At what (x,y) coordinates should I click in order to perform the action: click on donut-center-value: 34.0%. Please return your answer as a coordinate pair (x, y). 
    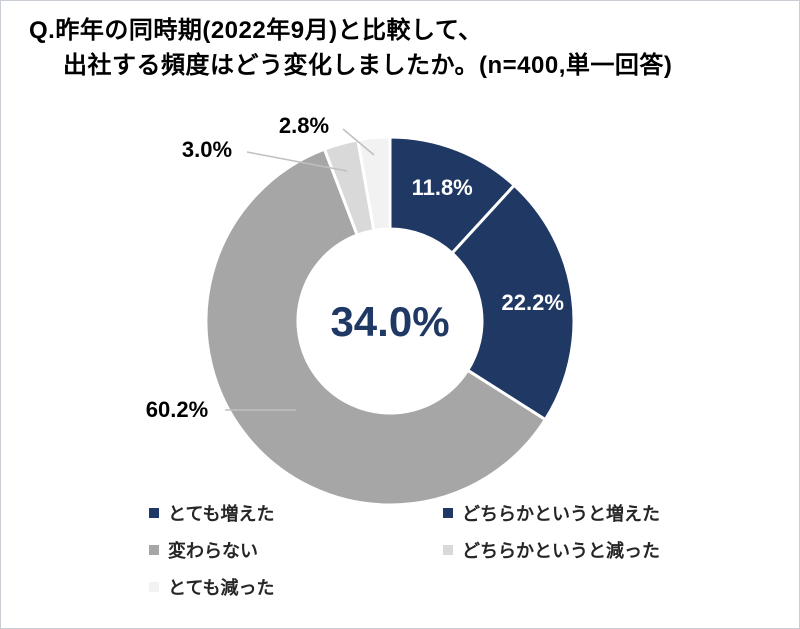
    Looking at the image, I should click on (389, 321).